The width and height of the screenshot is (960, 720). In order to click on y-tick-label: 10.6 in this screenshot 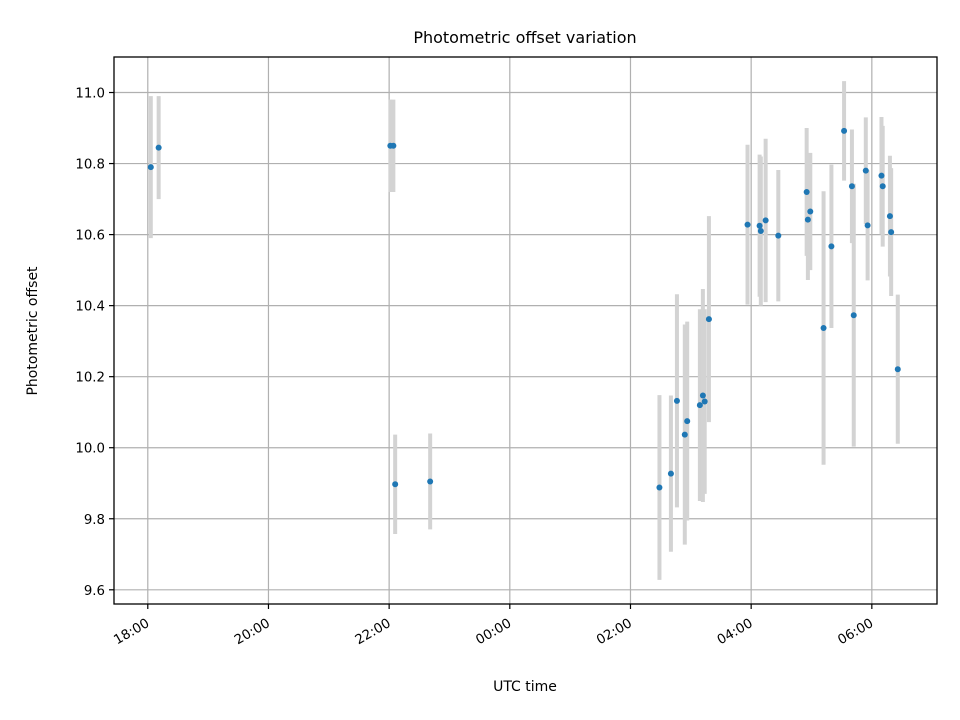, I will do `click(90, 236)`.